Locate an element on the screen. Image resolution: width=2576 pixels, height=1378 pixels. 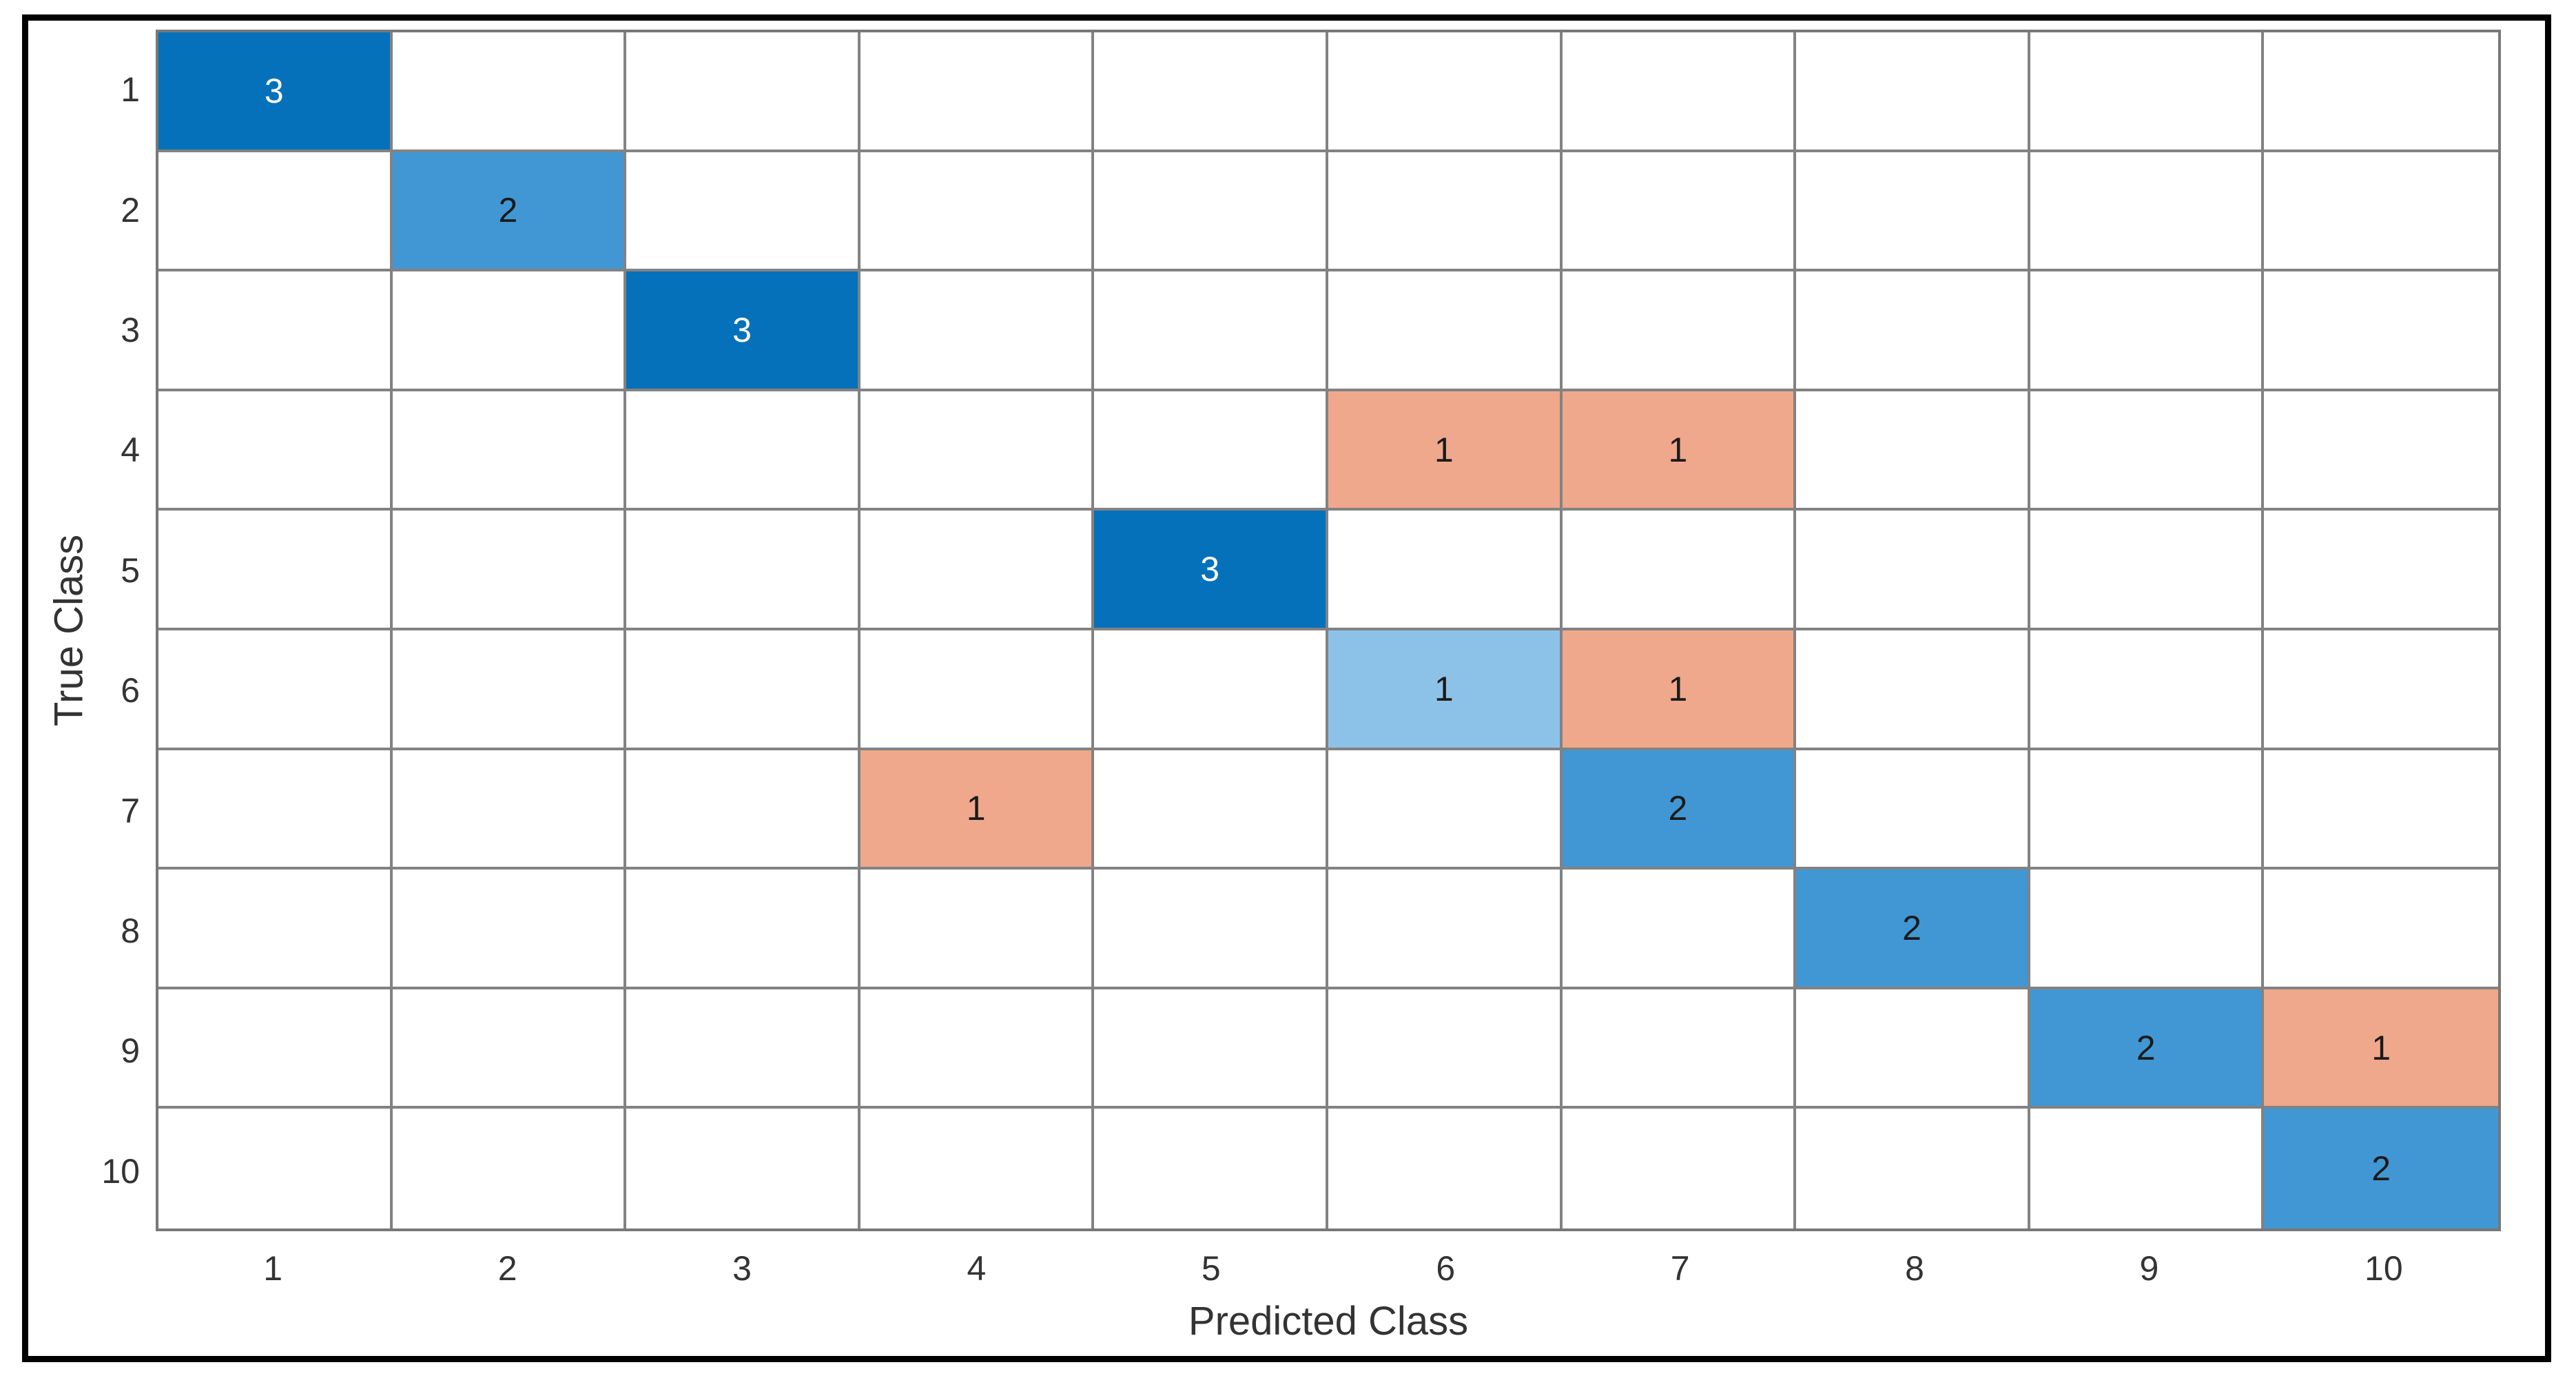
y-axis-label: True Class is located at coordinates (69, 630).